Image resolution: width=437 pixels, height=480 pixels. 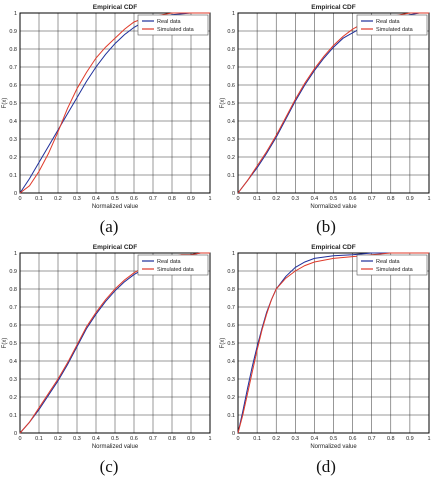 What do you see at coordinates (115, 7) in the screenshot?
I see `chart-title-a: Empirical CDF` at bounding box center [115, 7].